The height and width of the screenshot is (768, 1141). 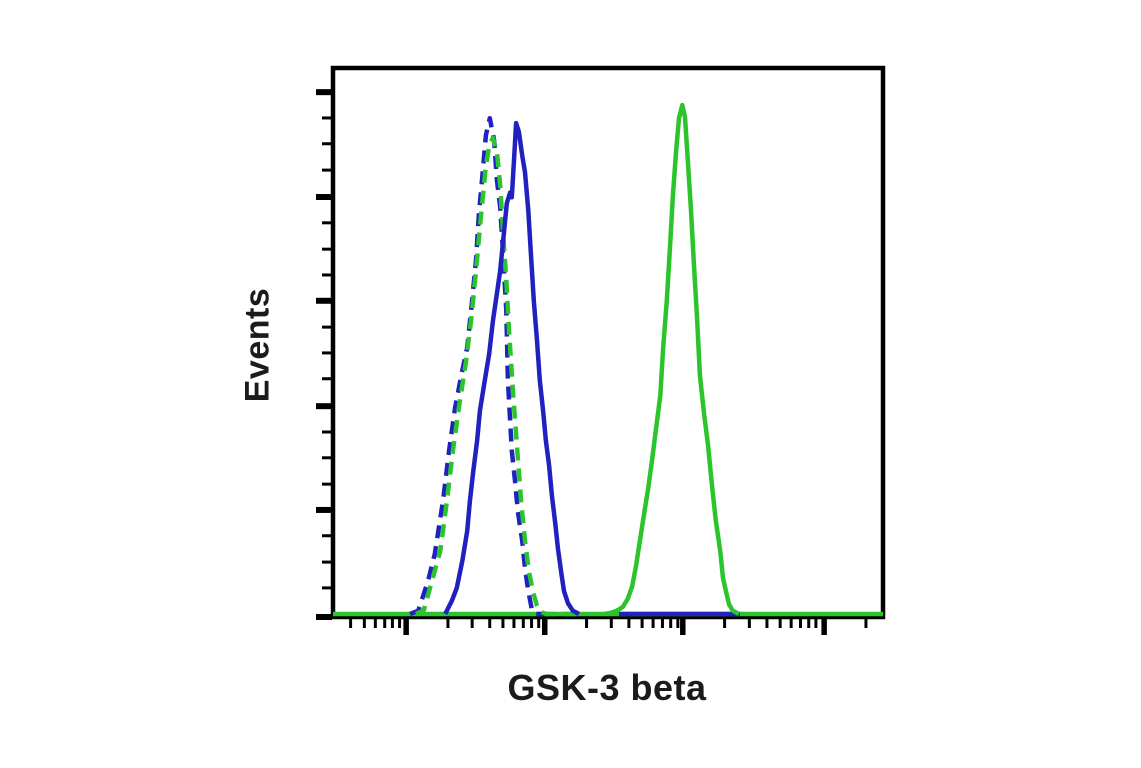 What do you see at coordinates (608, 626) in the screenshot?
I see `x-axis-ticks` at bounding box center [608, 626].